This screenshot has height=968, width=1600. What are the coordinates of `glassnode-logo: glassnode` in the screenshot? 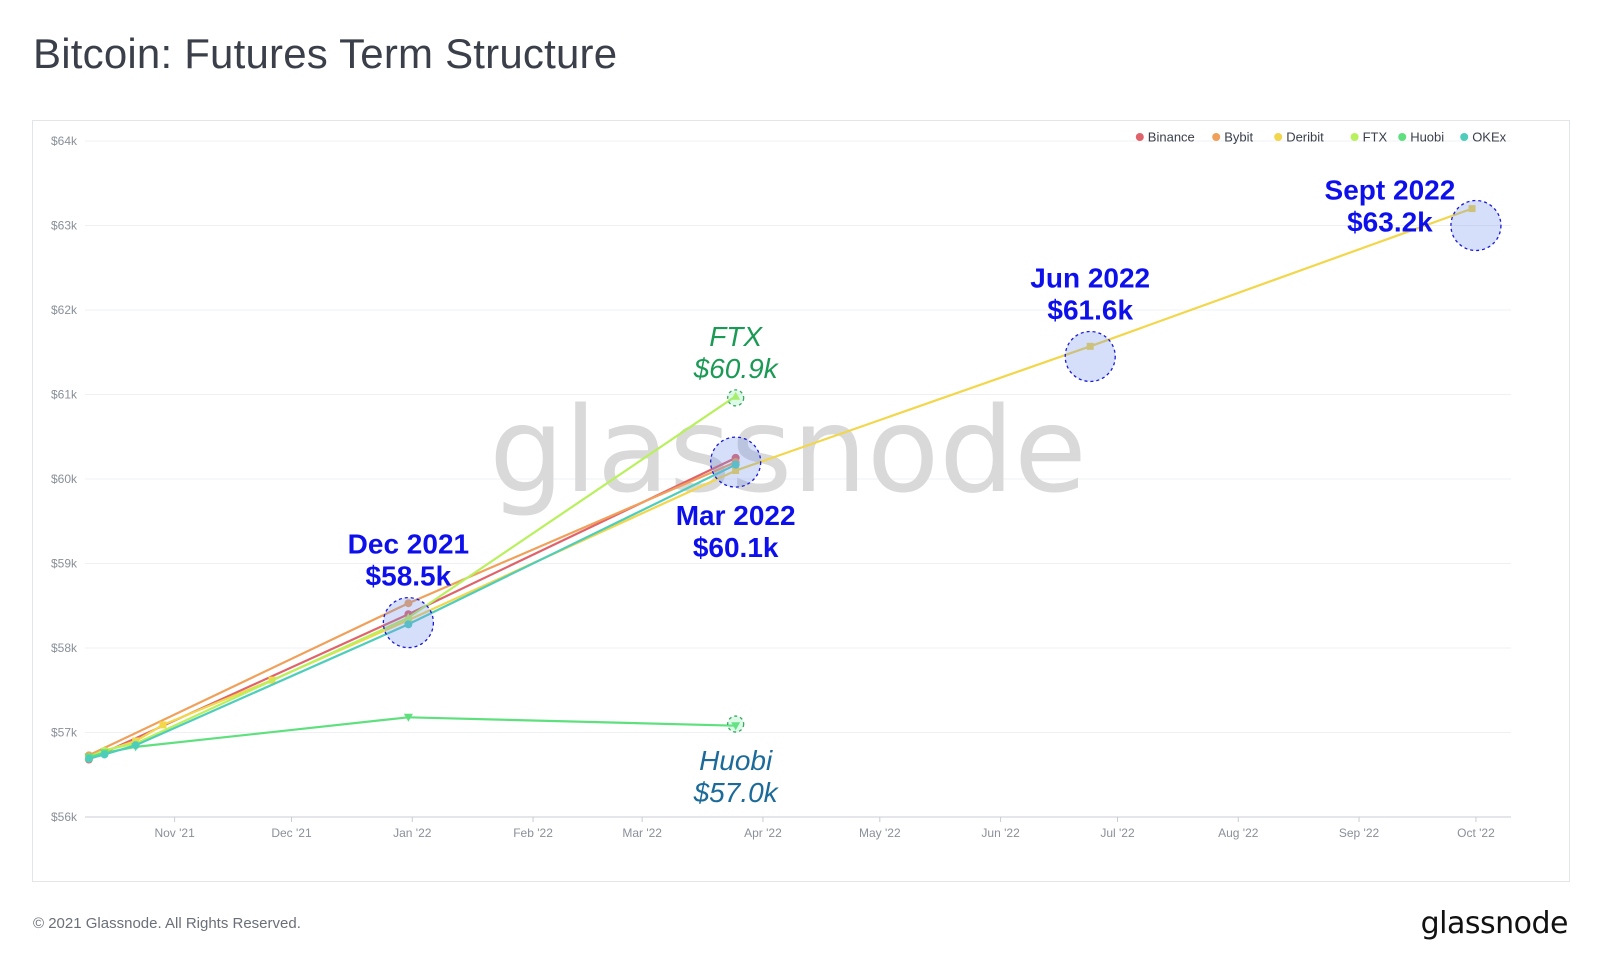 It's located at (1494, 923).